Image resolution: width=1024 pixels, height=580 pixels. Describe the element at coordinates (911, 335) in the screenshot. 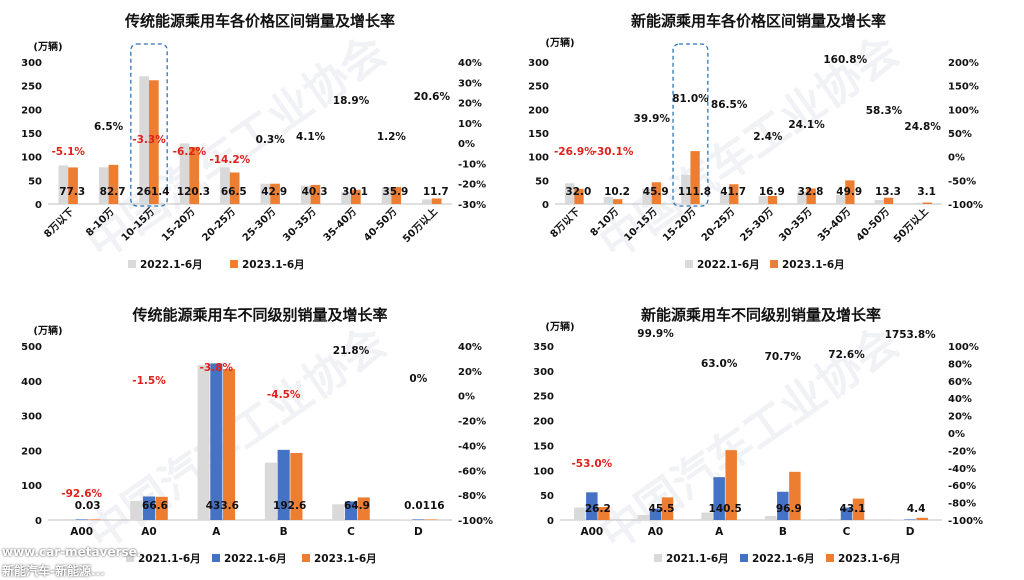

I see `growth-label: 1753.8%` at that location.